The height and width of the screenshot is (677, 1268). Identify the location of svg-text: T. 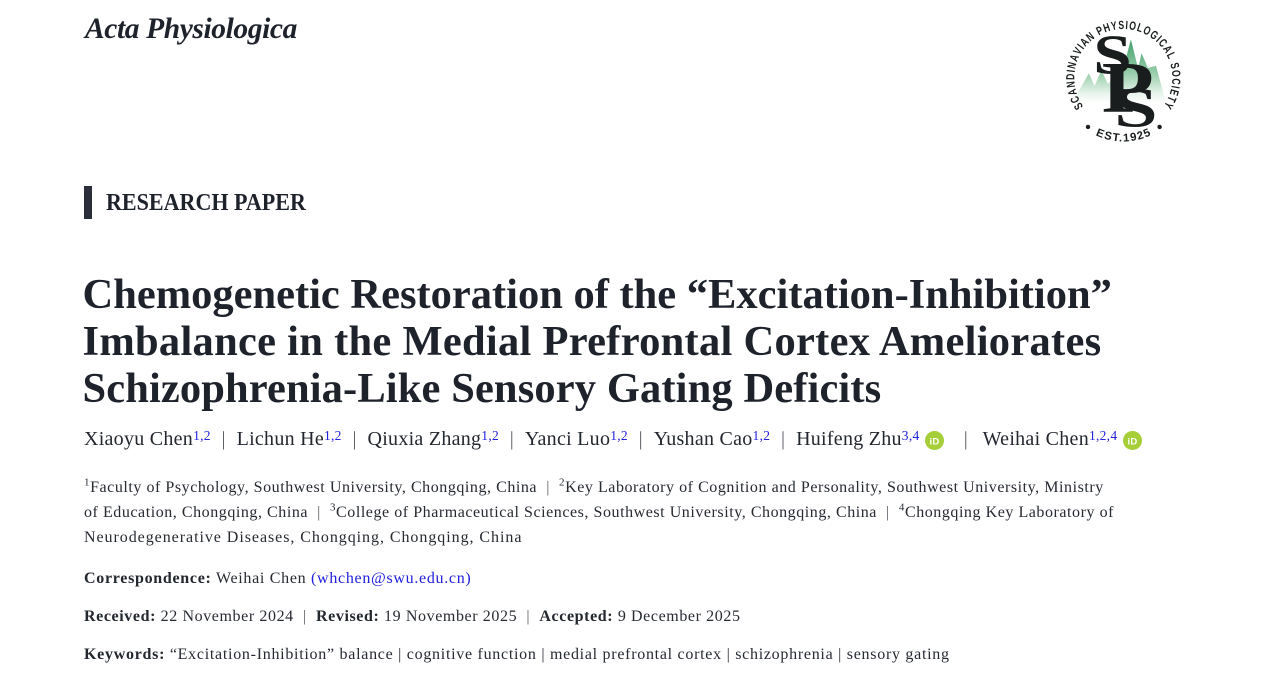
(1171, 99).